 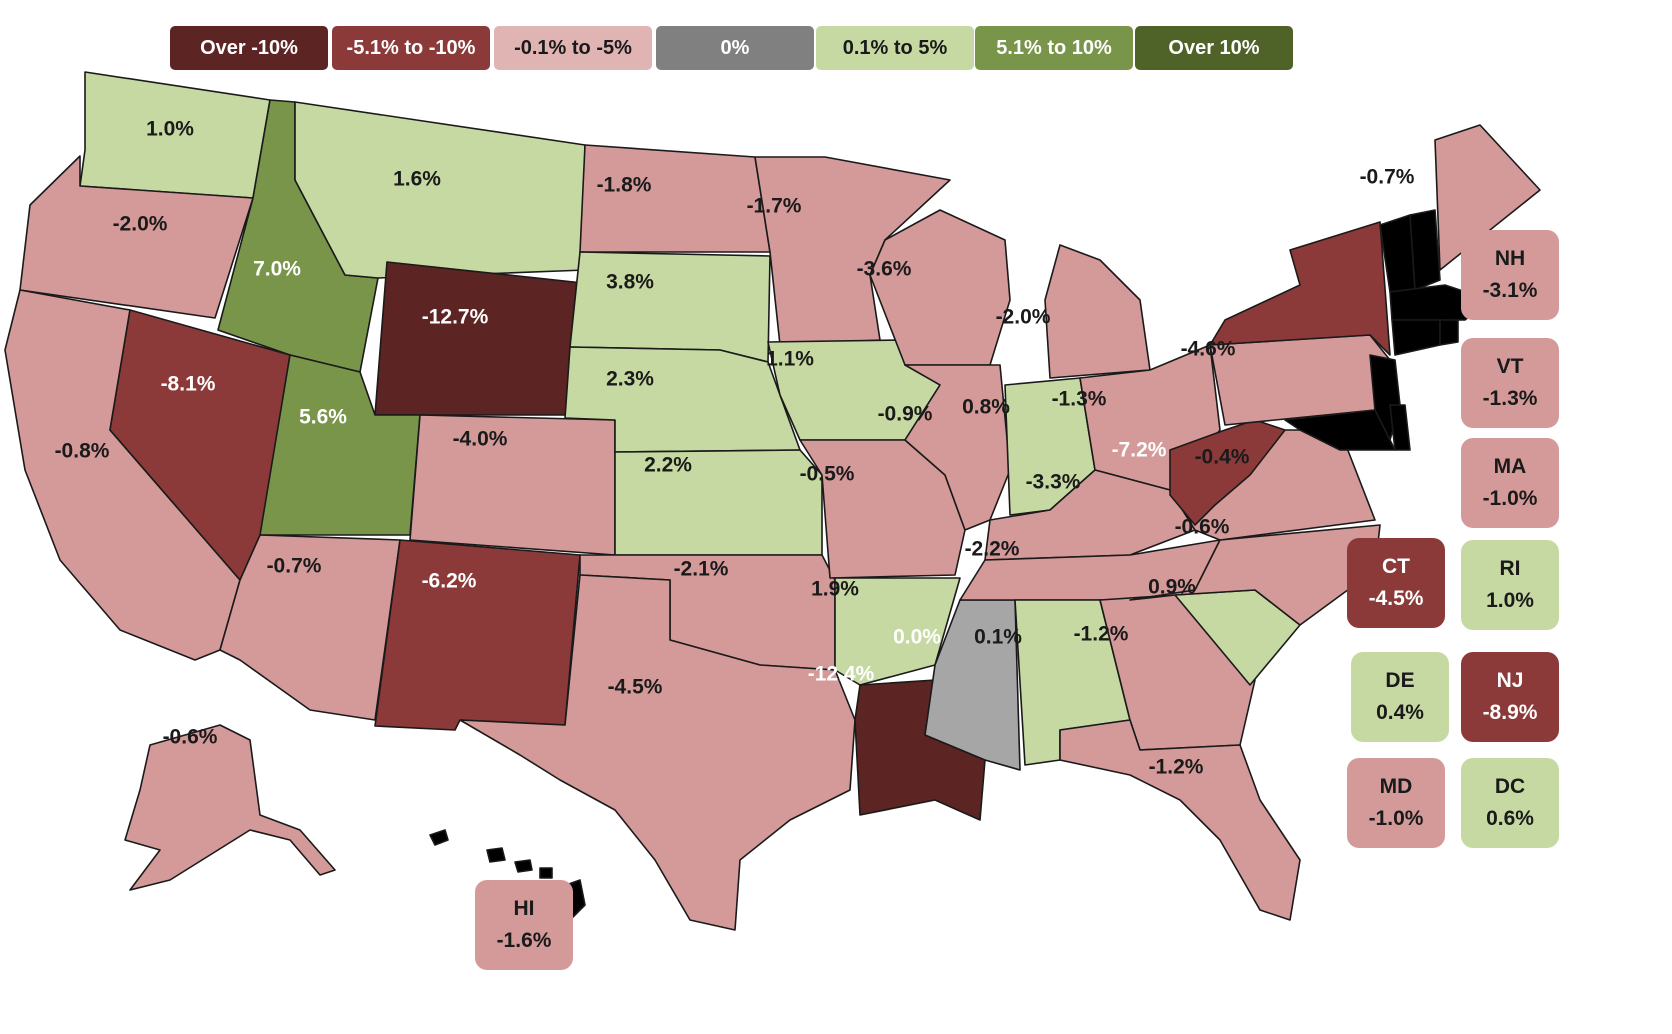 What do you see at coordinates (1510, 498) in the screenshot?
I see `callout-value: -1.0%` at bounding box center [1510, 498].